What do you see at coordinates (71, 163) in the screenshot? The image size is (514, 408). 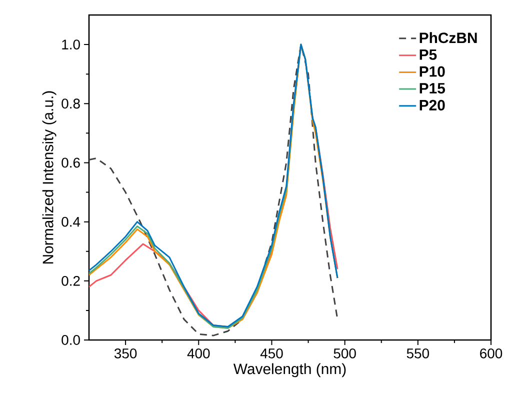 I see `y-tick-label: 0.6` at bounding box center [71, 163].